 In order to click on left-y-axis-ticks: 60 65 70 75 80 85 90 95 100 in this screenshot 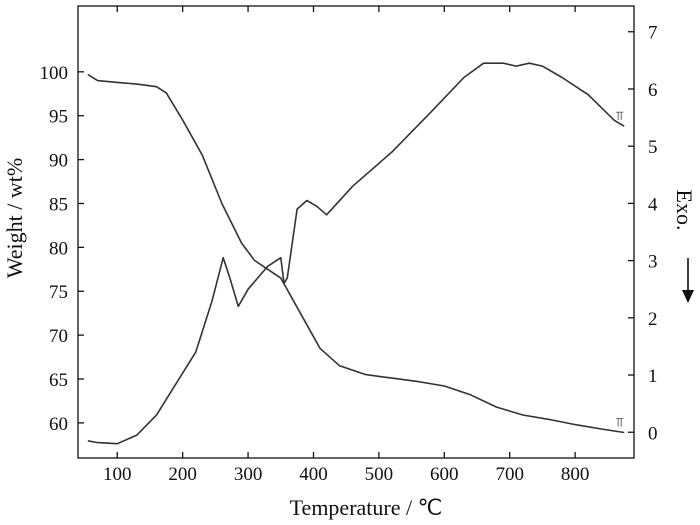, I will do `click(62, 249)`.